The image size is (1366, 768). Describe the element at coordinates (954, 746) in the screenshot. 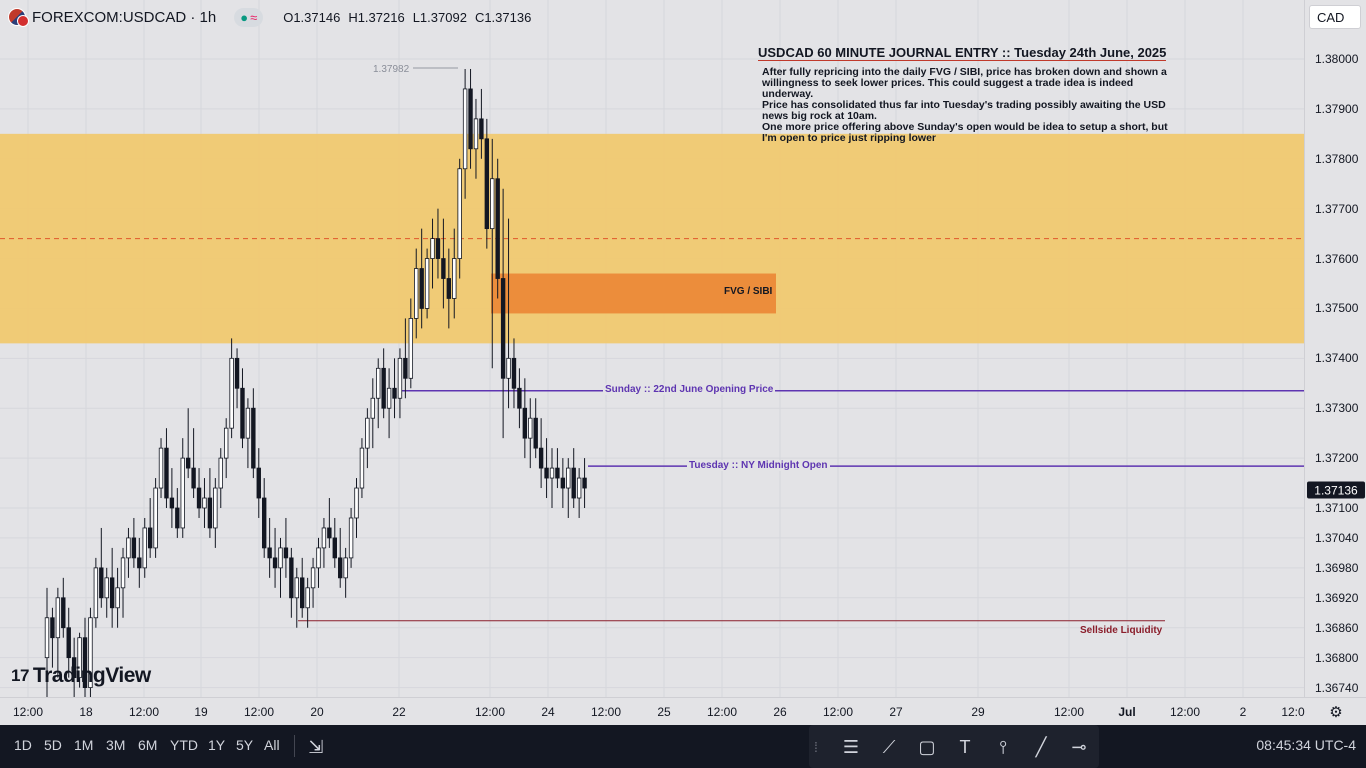

I see `drawing-toolbar: ⁞ ☰ ⟋ ▢ T ⫯ ╱ ⊸` at that location.